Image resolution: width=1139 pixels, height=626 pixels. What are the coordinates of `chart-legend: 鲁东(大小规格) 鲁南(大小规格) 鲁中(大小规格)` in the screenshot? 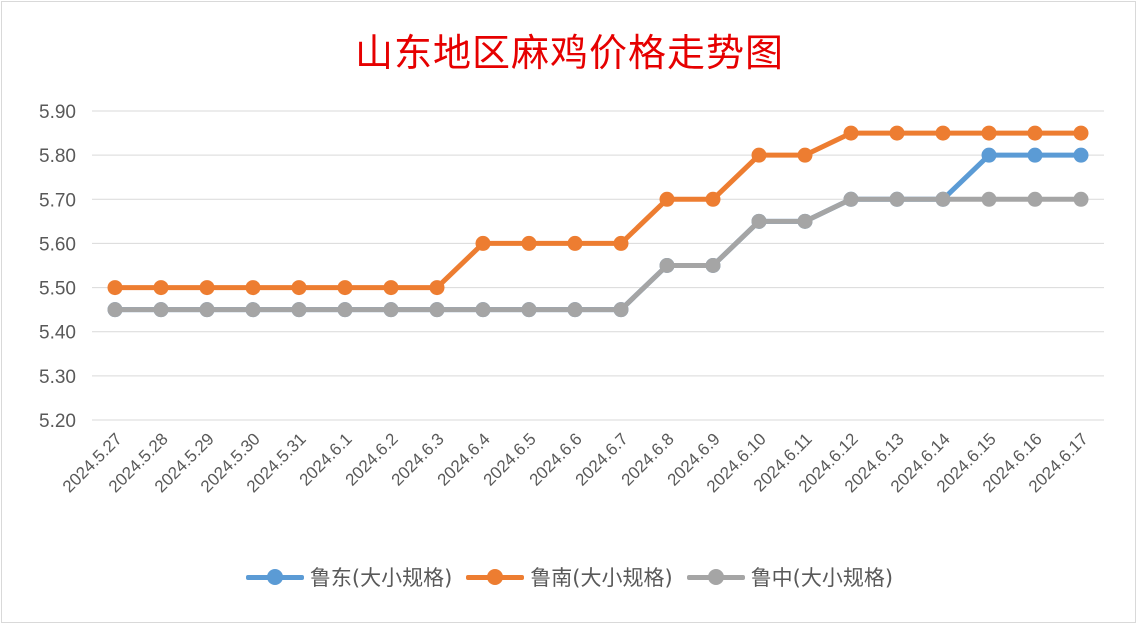 It's located at (569, 577).